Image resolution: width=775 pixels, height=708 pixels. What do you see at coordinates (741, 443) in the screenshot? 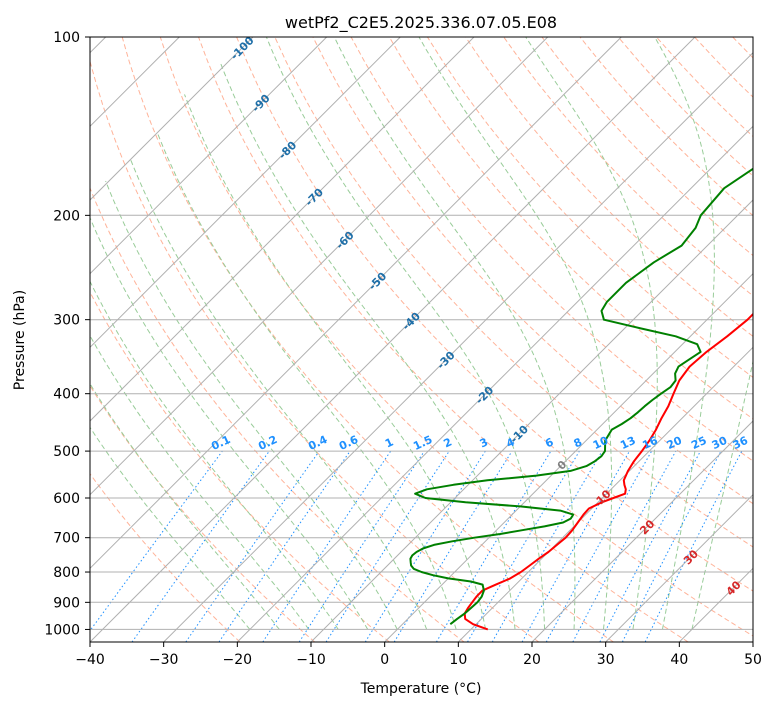
I see `mixing-ratio-label: 36` at bounding box center [741, 443].